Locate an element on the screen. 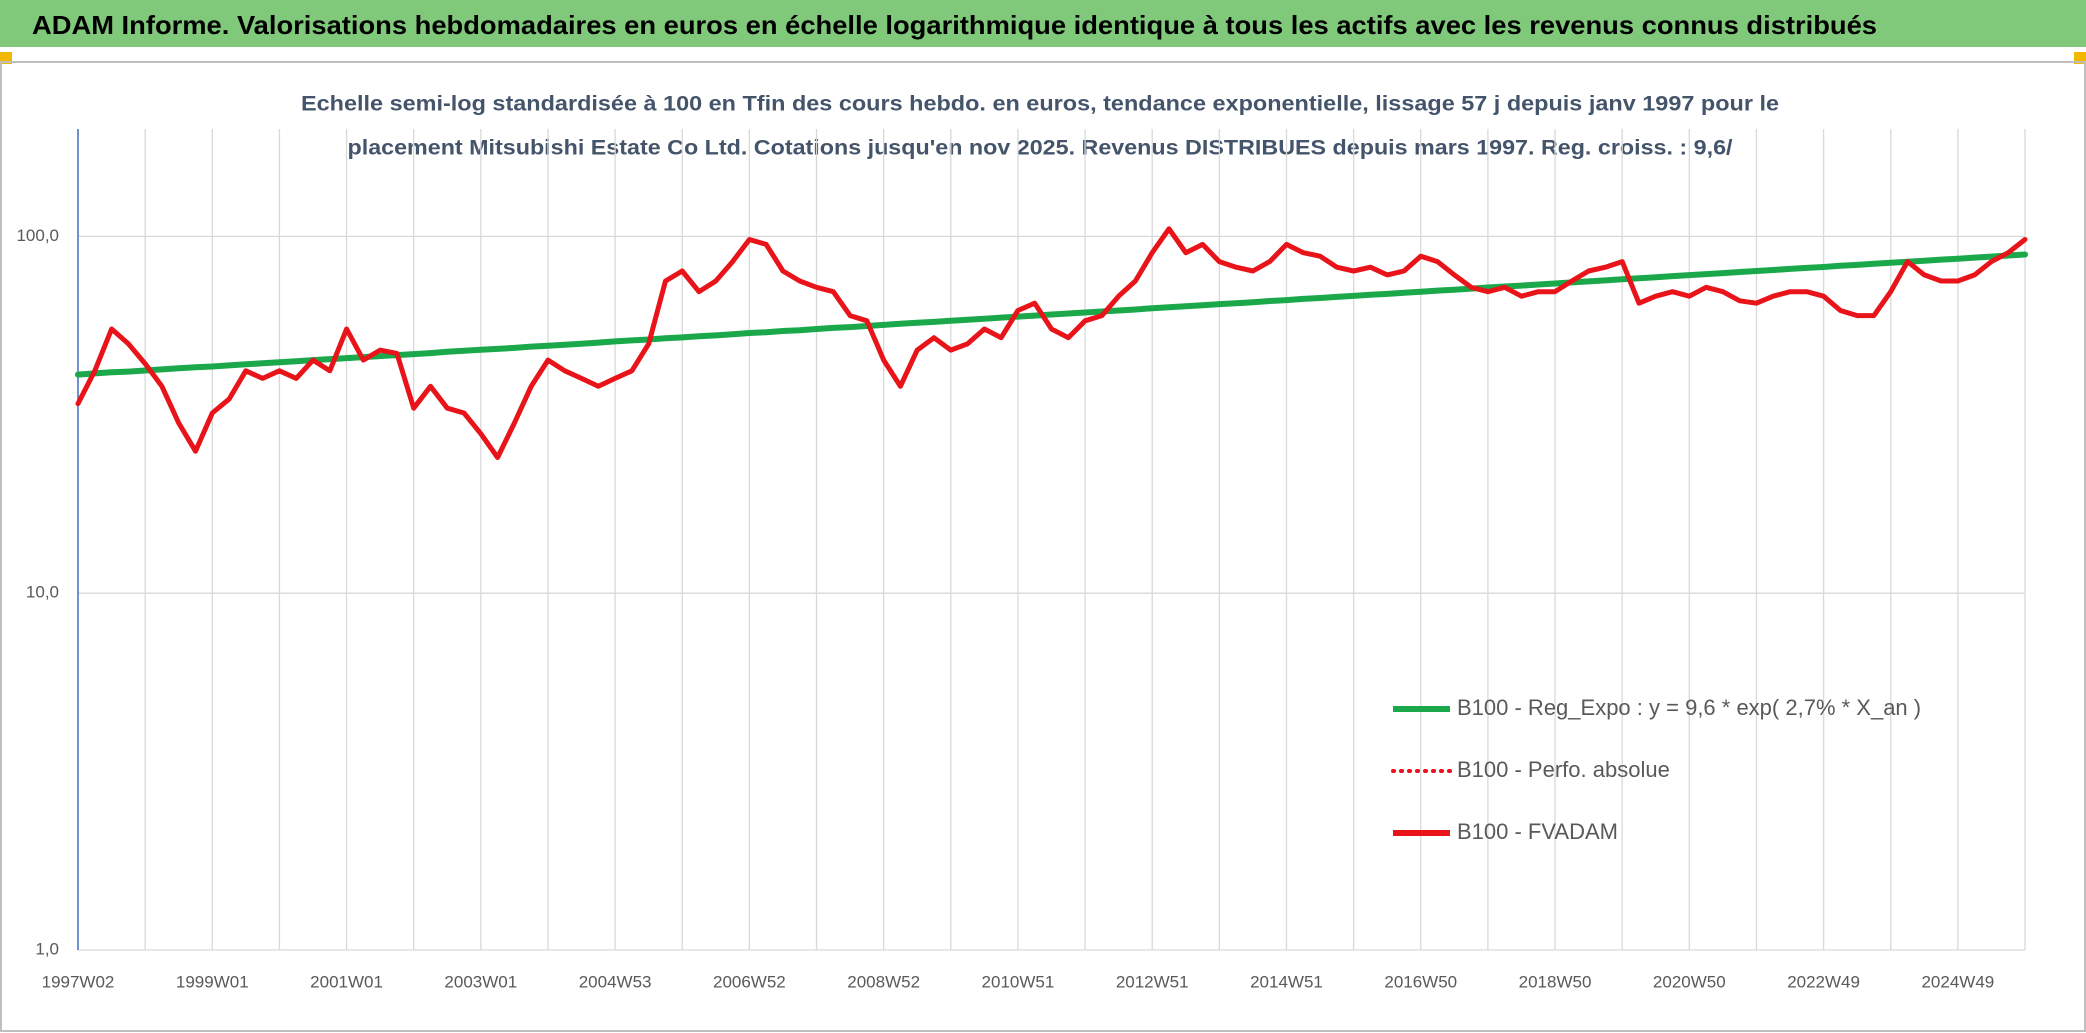 The height and width of the screenshot is (1033, 2086). x-tick-label: 2010W51 is located at coordinates (1018, 981).